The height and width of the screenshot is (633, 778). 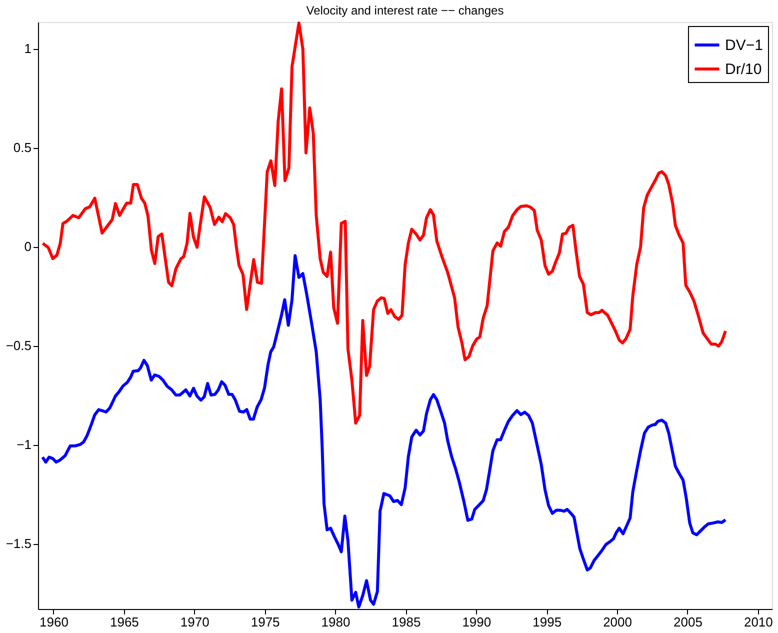 What do you see at coordinates (743, 69) in the screenshot?
I see `legend-label: Dr/10` at bounding box center [743, 69].